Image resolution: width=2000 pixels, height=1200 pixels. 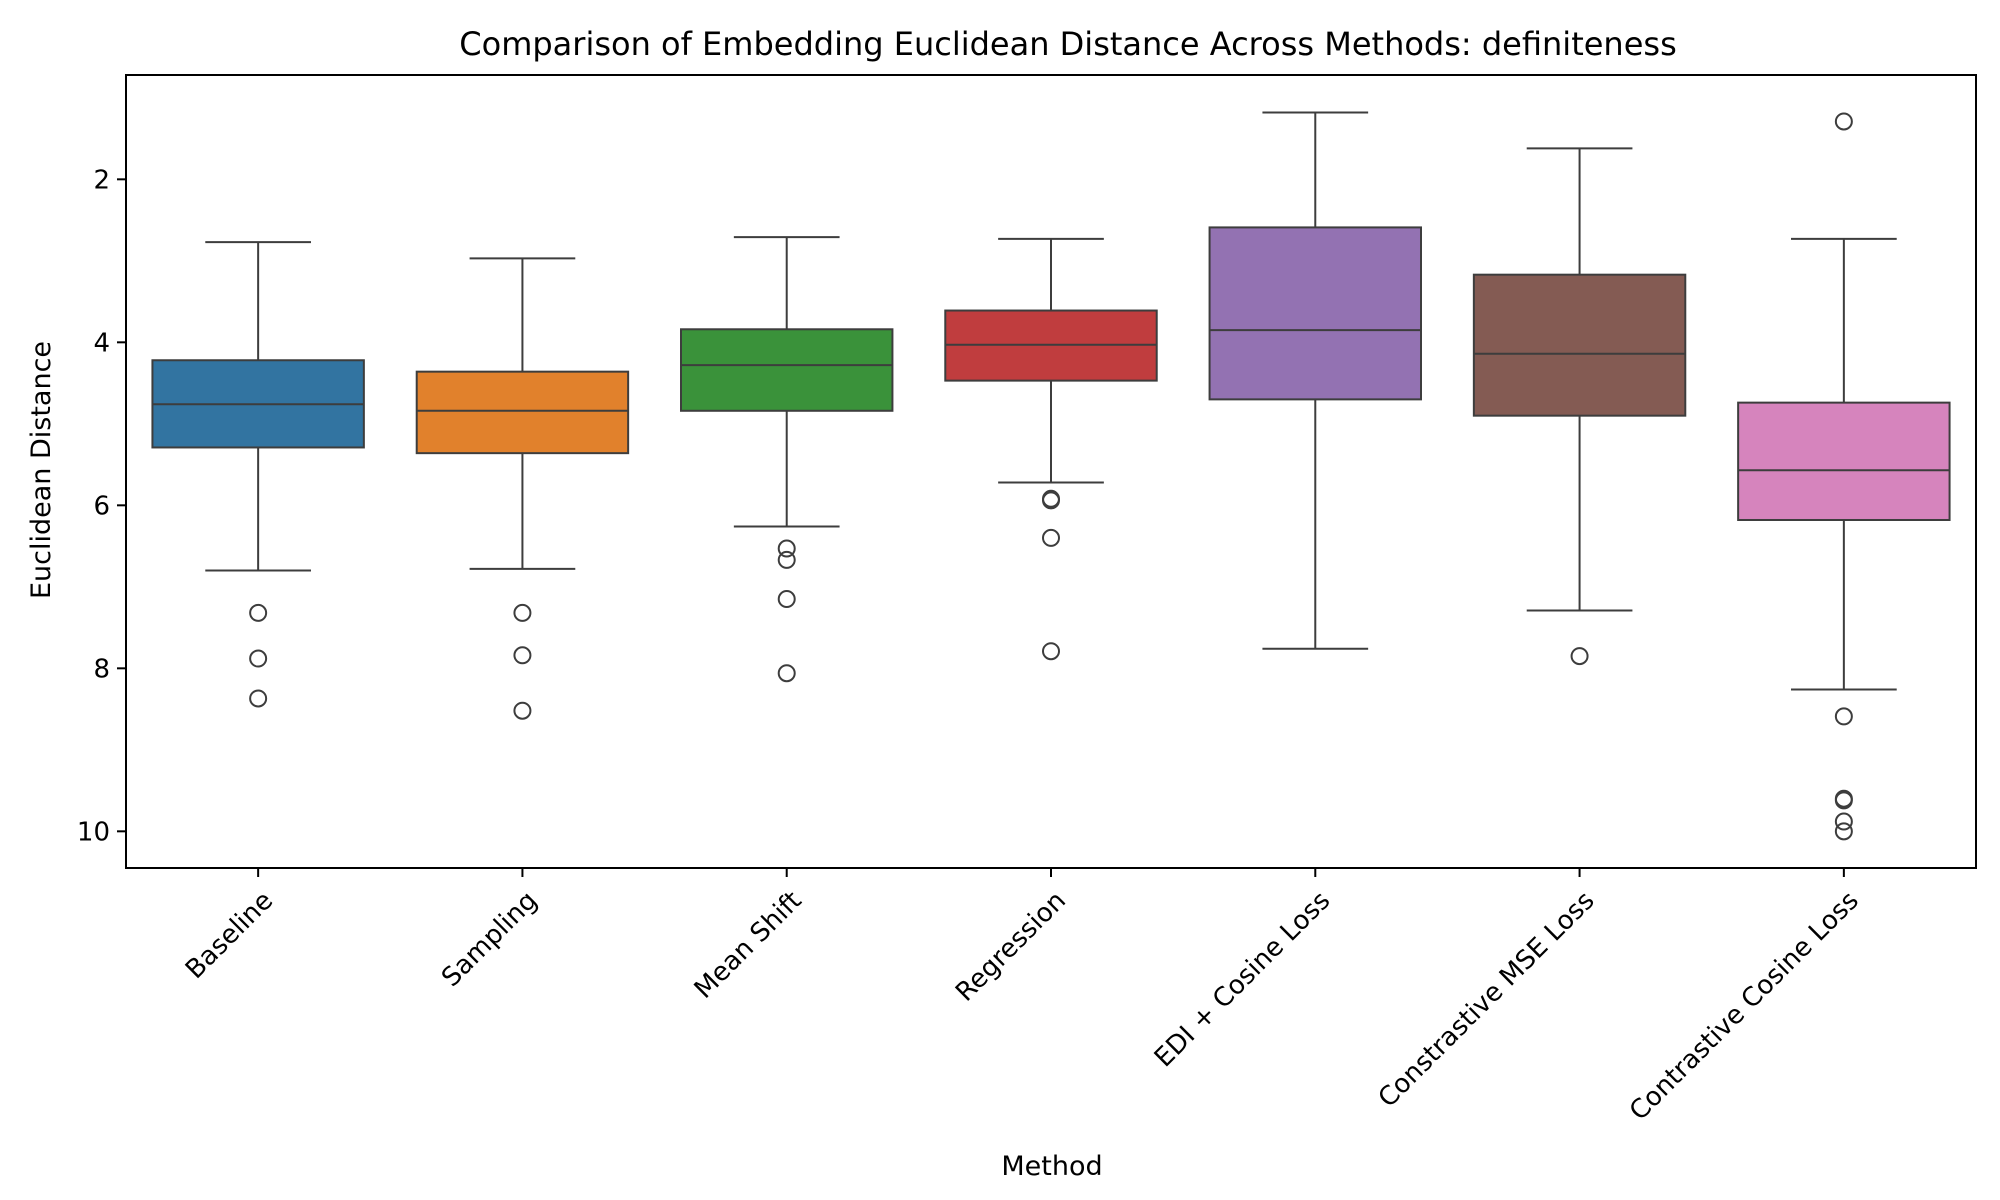 What do you see at coordinates (101, 180) in the screenshot?
I see `y-tick-label: 2` at bounding box center [101, 180].